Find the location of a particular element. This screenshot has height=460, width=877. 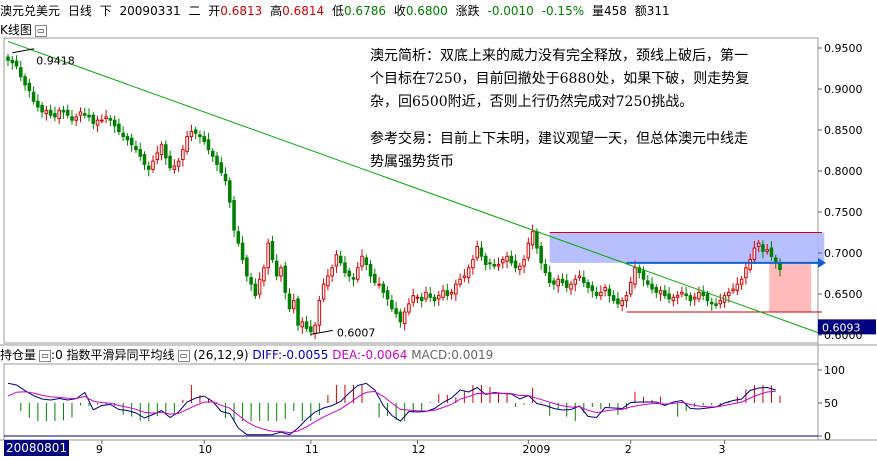

y-tick-label: 0.7000 is located at coordinates (843, 253).